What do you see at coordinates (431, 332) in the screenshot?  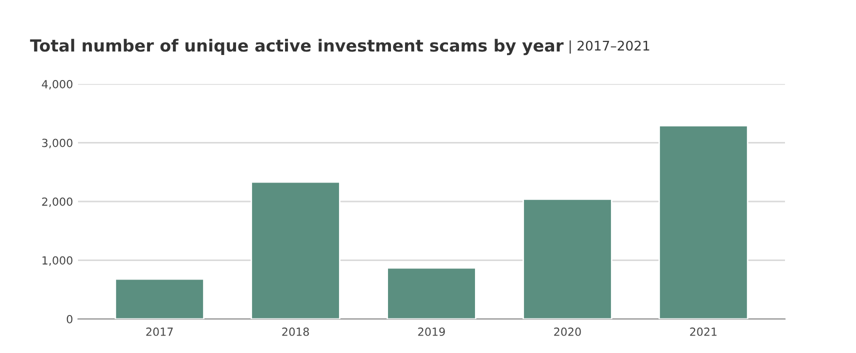 I see `x-tick-label: 2019` at bounding box center [431, 332].